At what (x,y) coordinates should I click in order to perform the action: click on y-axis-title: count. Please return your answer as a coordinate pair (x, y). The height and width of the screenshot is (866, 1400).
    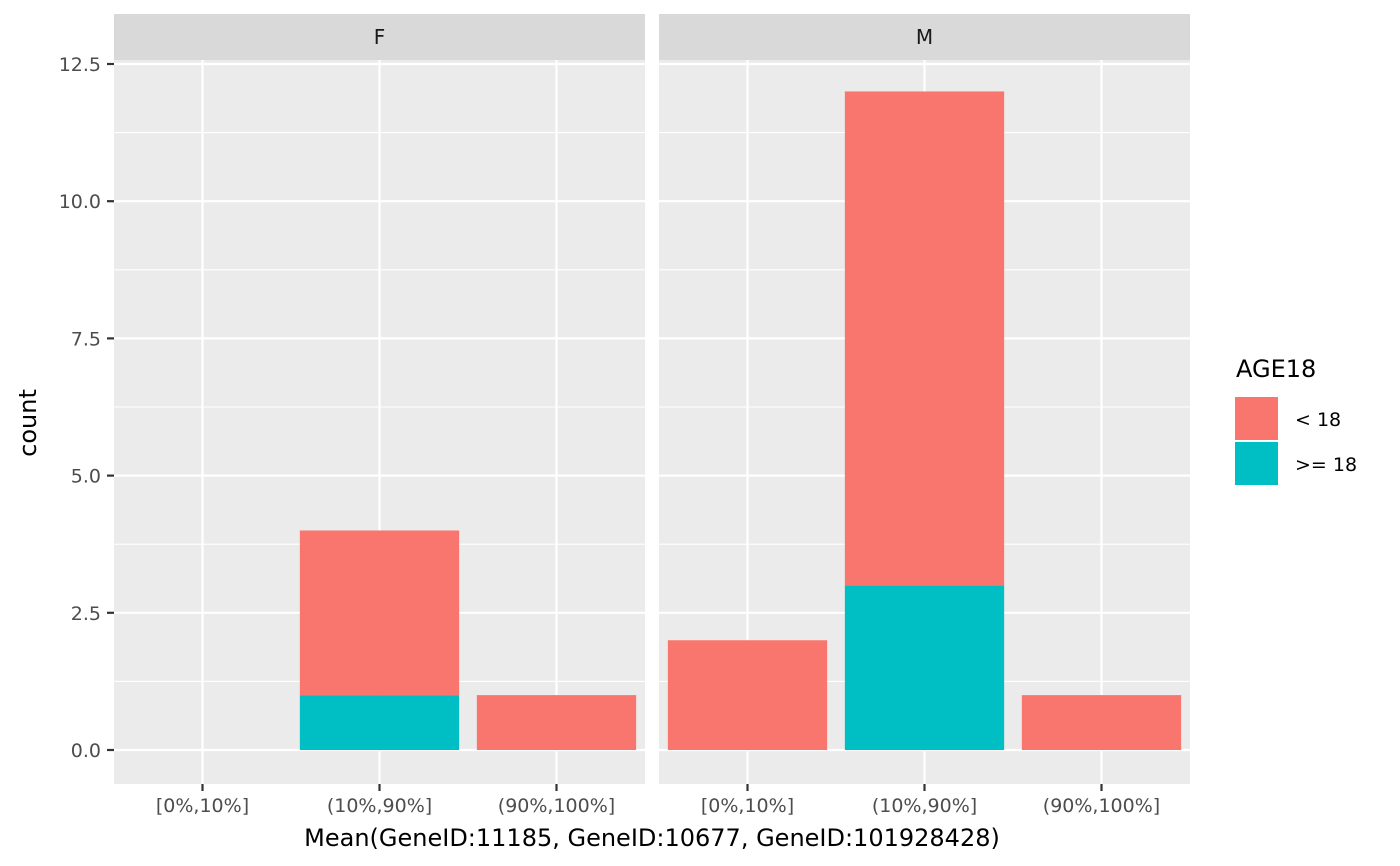
    Looking at the image, I should click on (28, 423).